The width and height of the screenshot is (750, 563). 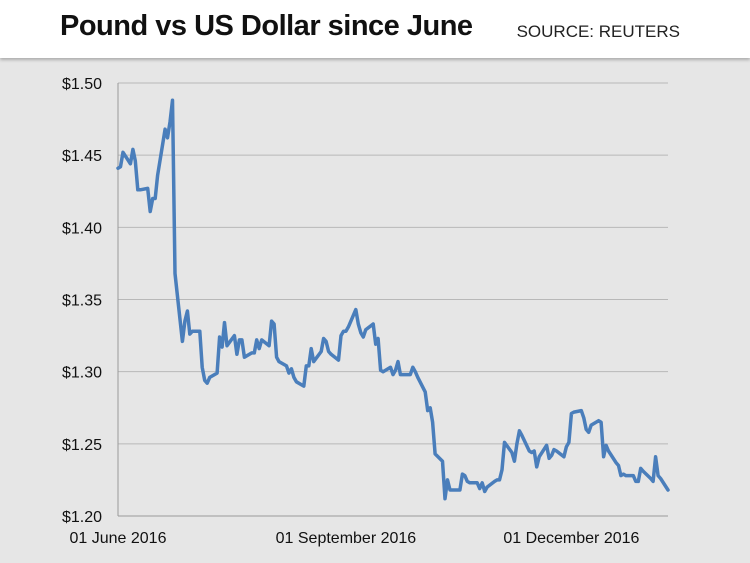 I want to click on y-tick-label: $1.20, so click(x=82, y=517).